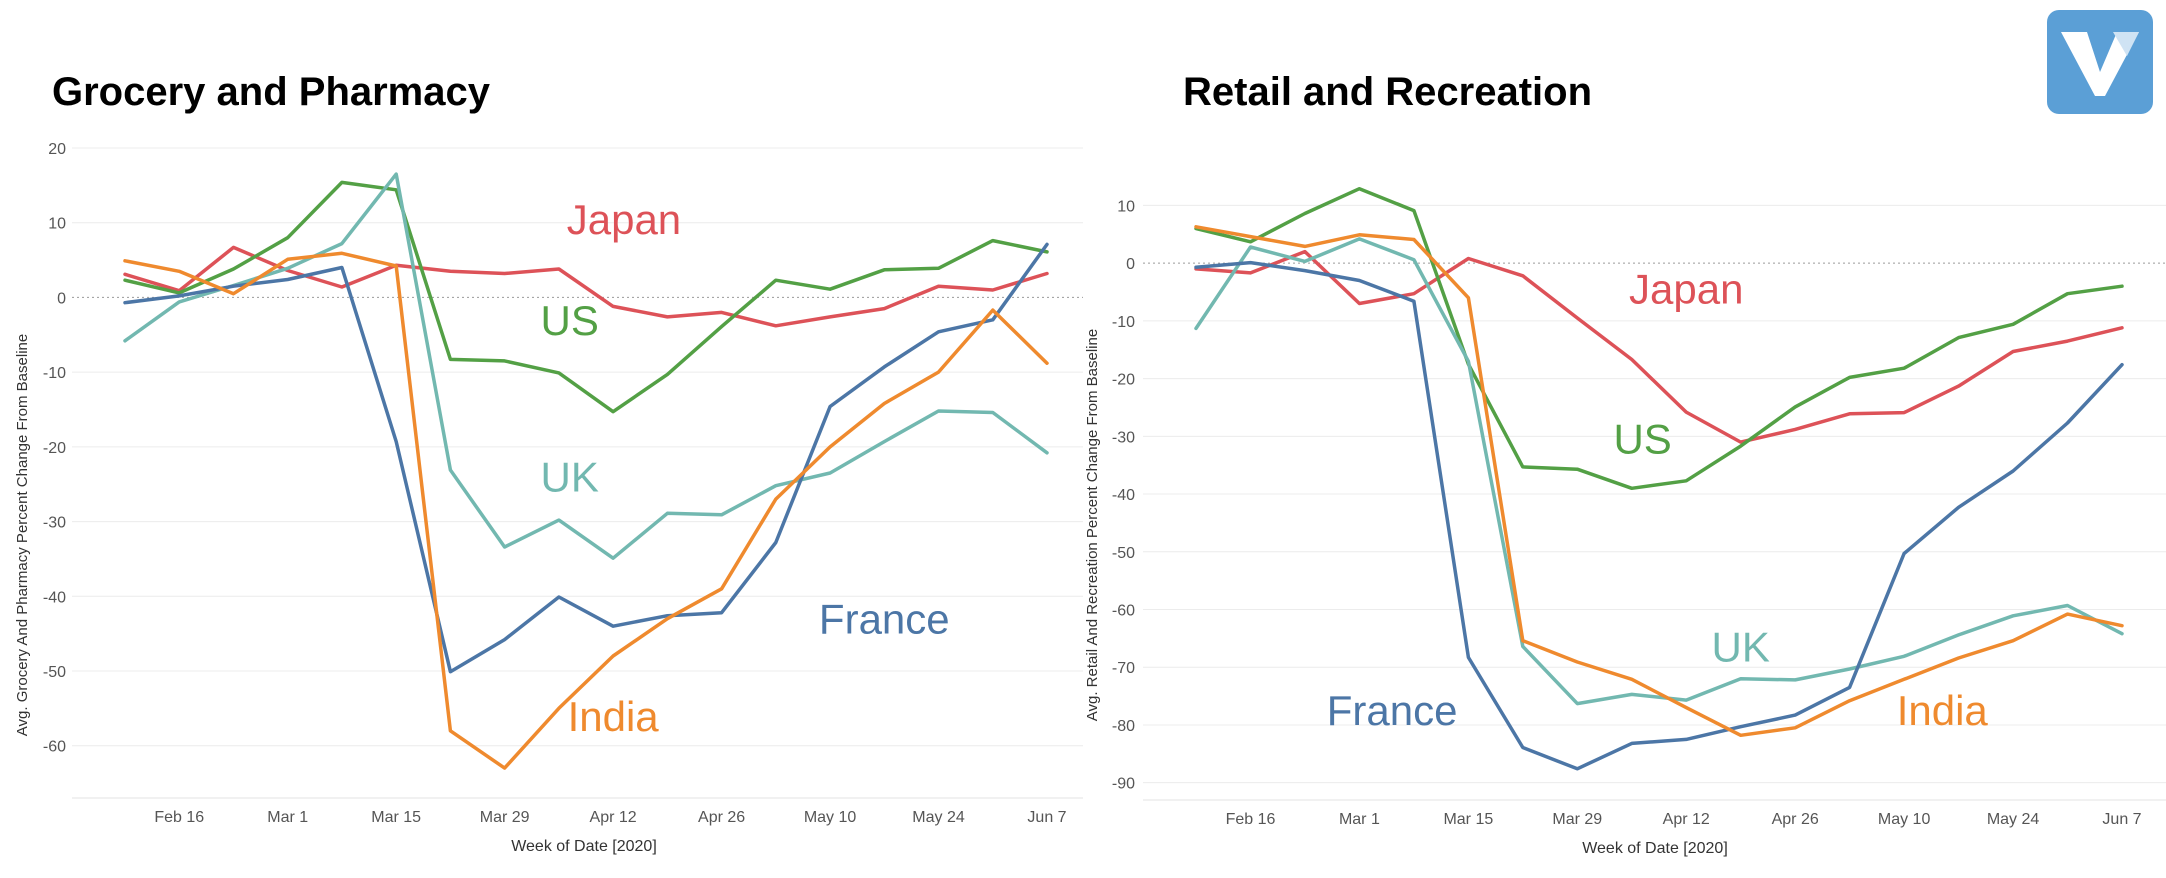 The image size is (2166, 878). What do you see at coordinates (57, 149) in the screenshot?
I see `y-tick-label: 20` at bounding box center [57, 149].